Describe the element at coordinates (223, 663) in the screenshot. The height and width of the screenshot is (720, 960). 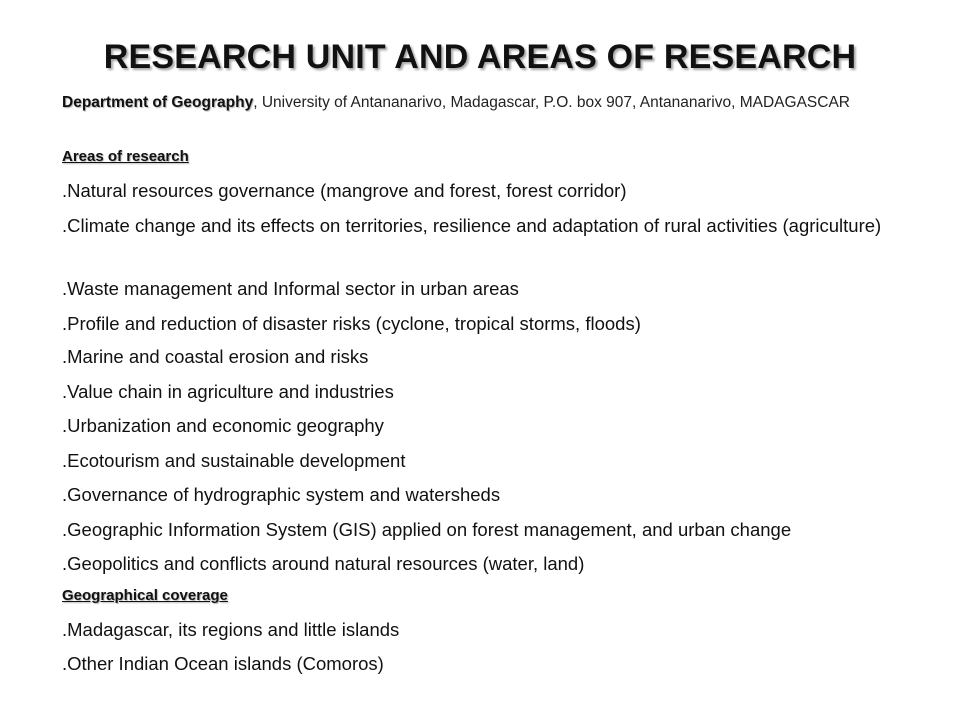
I see `coverage-item-2: .Other Indian Ocean islands (Comoros)` at that location.